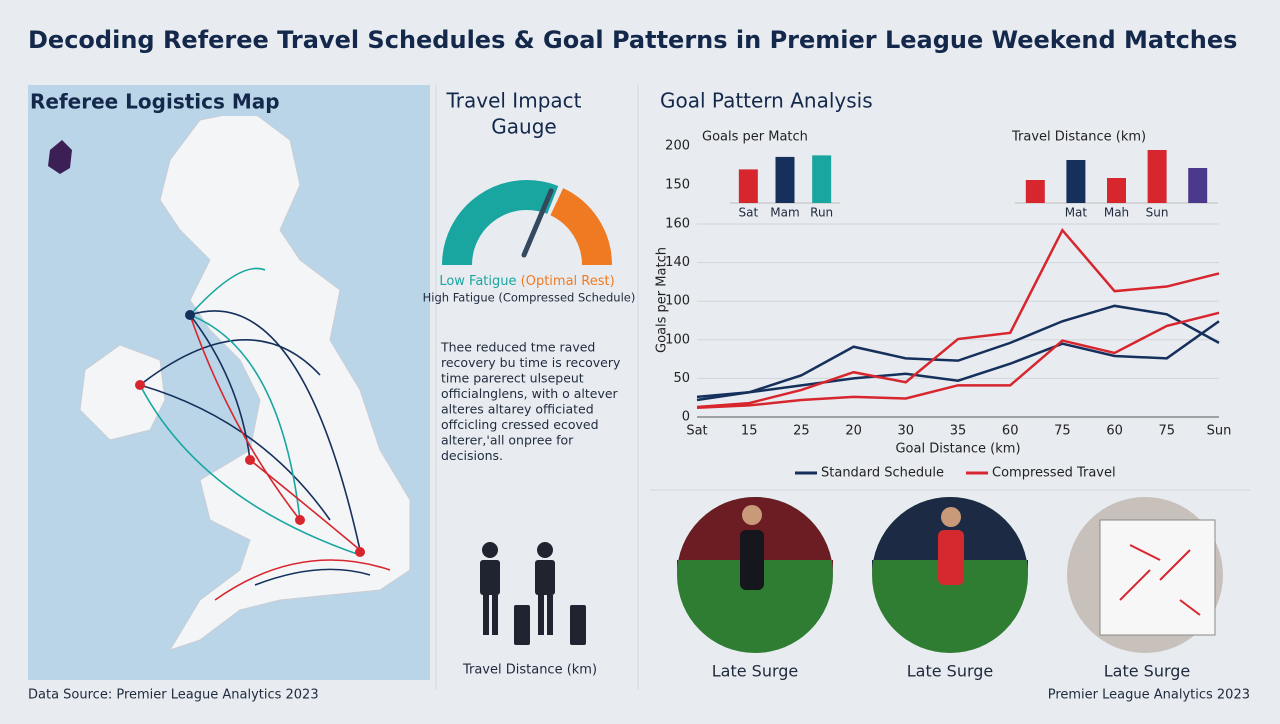  I want to click on x-tick-label: Run, so click(821, 213).